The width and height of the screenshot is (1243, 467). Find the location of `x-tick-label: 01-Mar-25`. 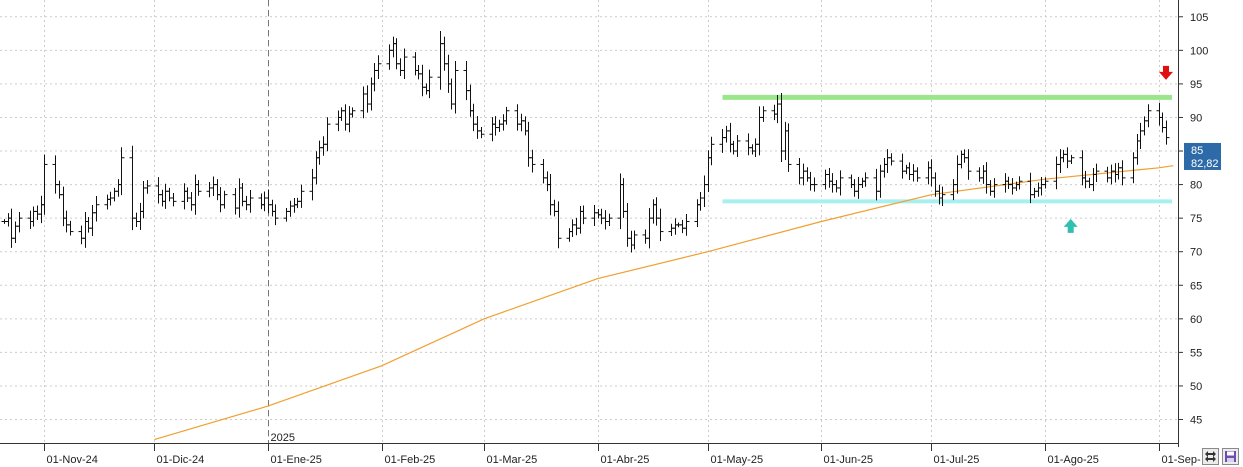

x-tick-label: 01-Mar-25 is located at coordinates (512, 460).